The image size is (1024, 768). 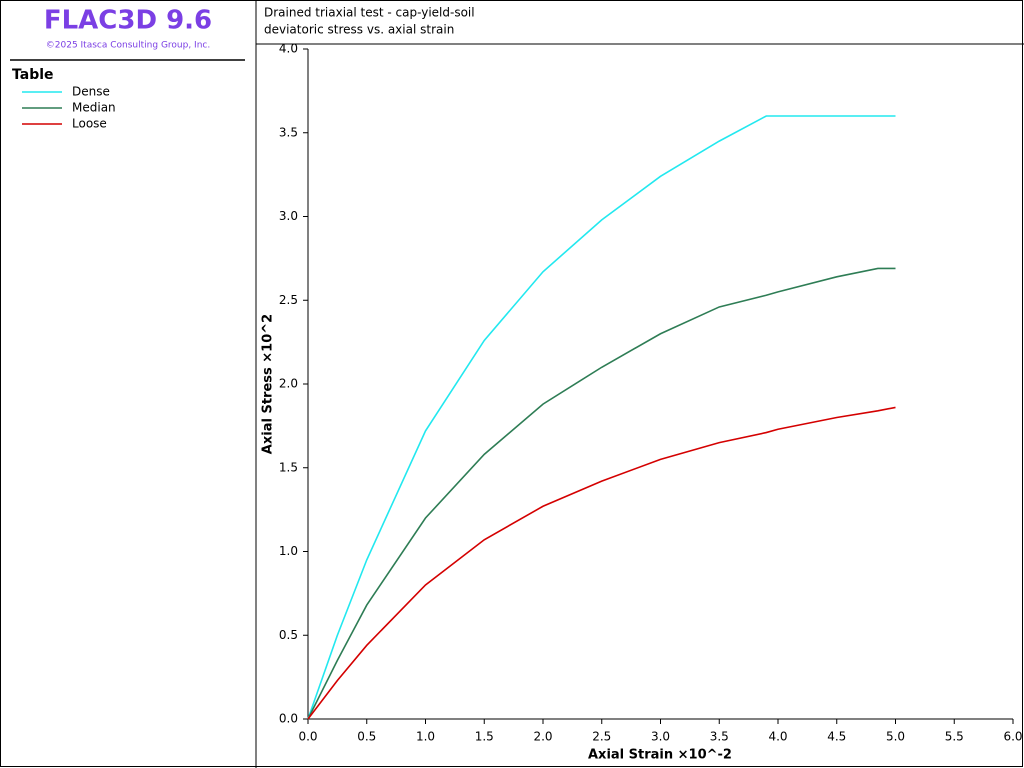 What do you see at coordinates (836, 737) in the screenshot?
I see `x-tick-label: 4.5` at bounding box center [836, 737].